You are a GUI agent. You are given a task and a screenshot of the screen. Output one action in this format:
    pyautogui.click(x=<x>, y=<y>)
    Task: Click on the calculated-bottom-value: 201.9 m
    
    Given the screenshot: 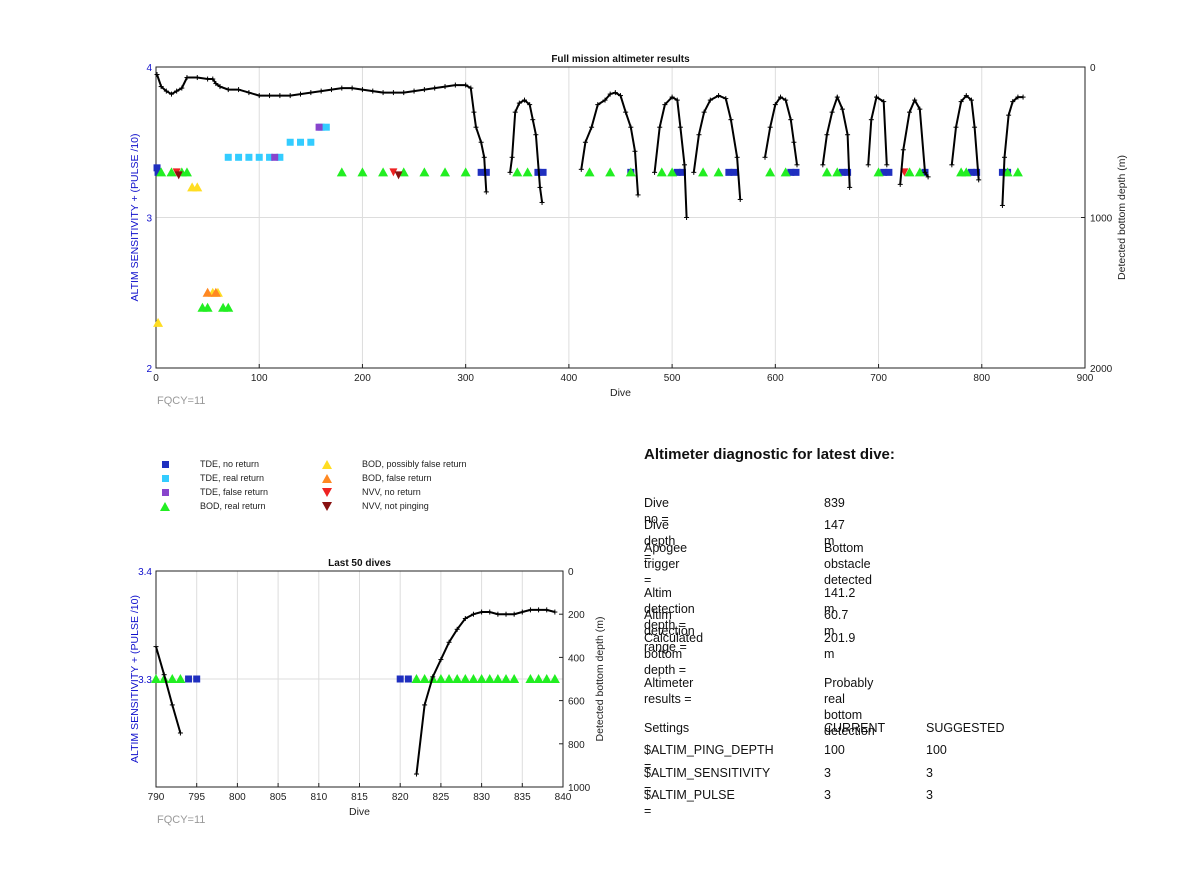 What is the action you would take?
    pyautogui.click(x=840, y=646)
    